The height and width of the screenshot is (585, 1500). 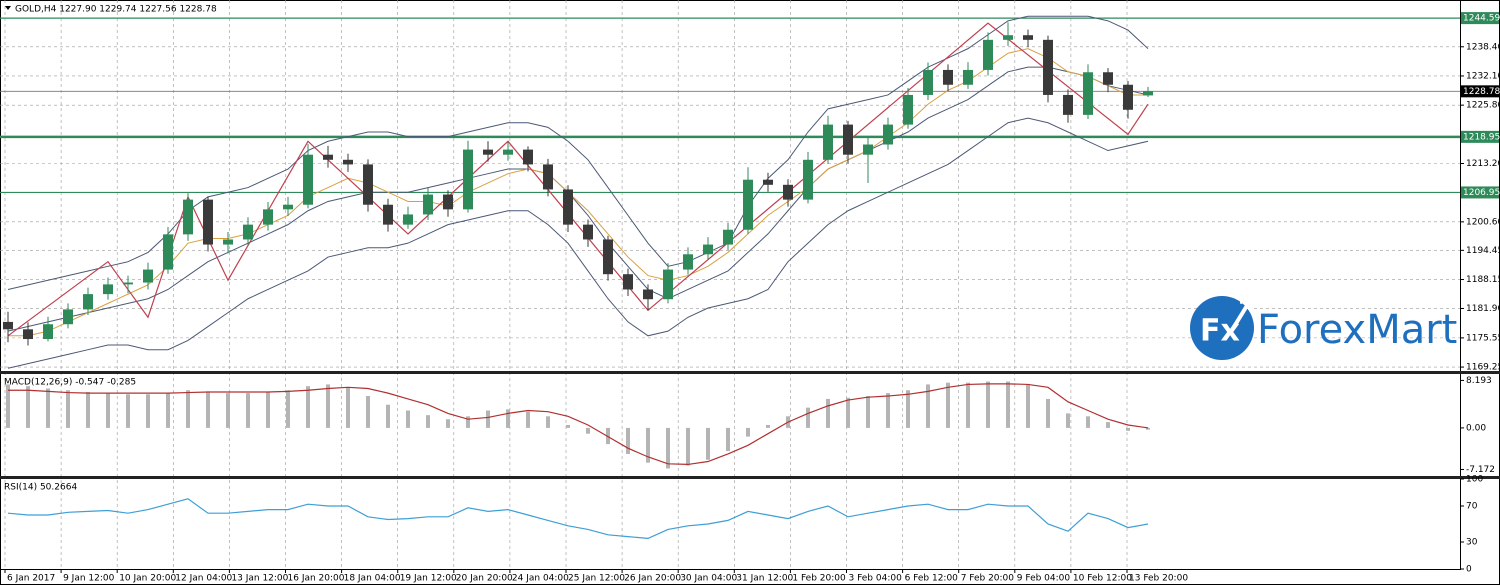 I want to click on x-tick-label: 30 Jan 04:00, so click(x=708, y=579).